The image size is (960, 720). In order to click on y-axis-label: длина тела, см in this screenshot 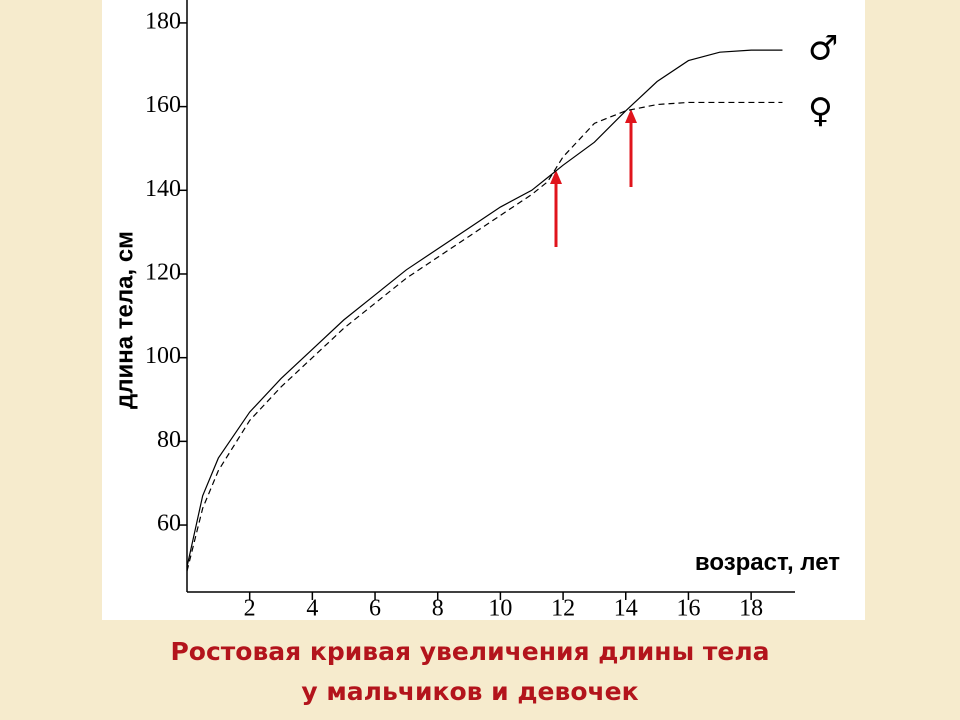, I will do `click(124, 320)`.